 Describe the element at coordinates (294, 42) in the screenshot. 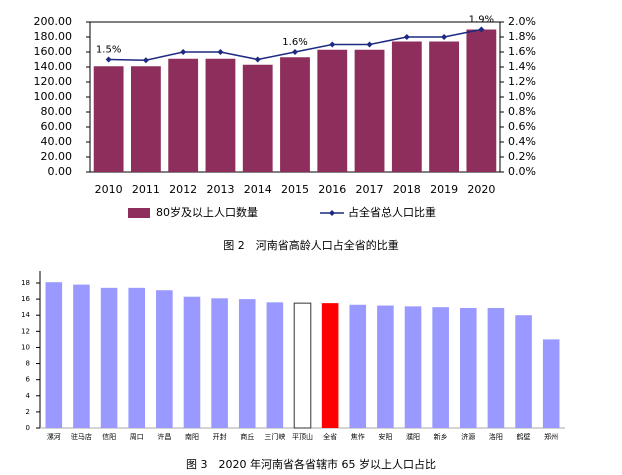

I see `data-label: 1.6%` at that location.